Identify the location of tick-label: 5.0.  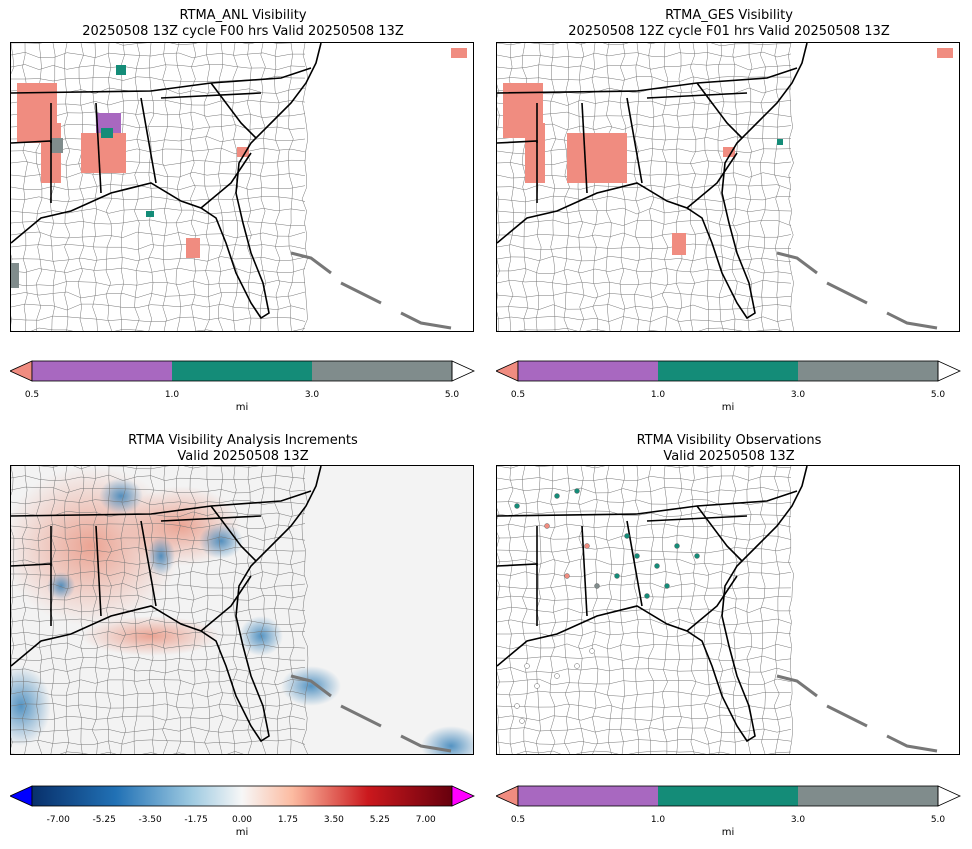
(452, 395).